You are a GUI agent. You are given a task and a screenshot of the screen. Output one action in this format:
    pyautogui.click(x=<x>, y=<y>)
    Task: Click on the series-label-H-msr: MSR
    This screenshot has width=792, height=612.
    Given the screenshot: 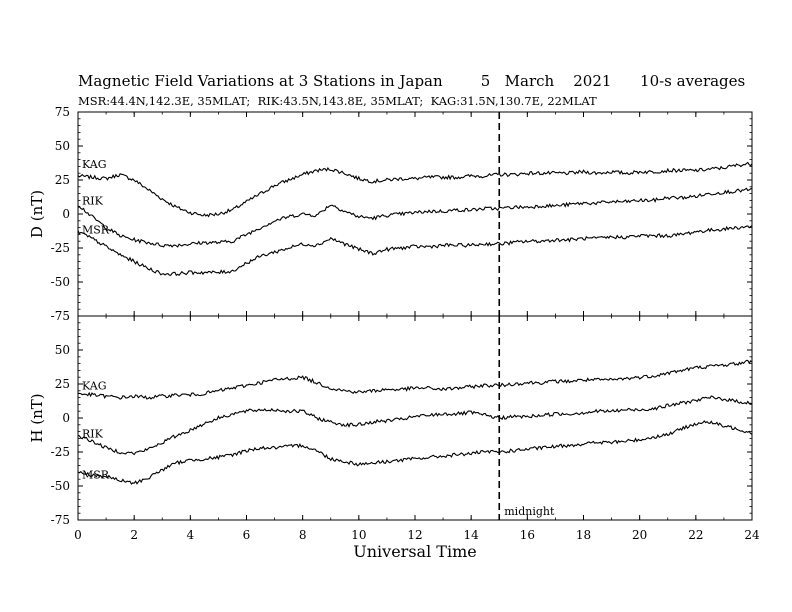 What is the action you would take?
    pyautogui.click(x=96, y=474)
    